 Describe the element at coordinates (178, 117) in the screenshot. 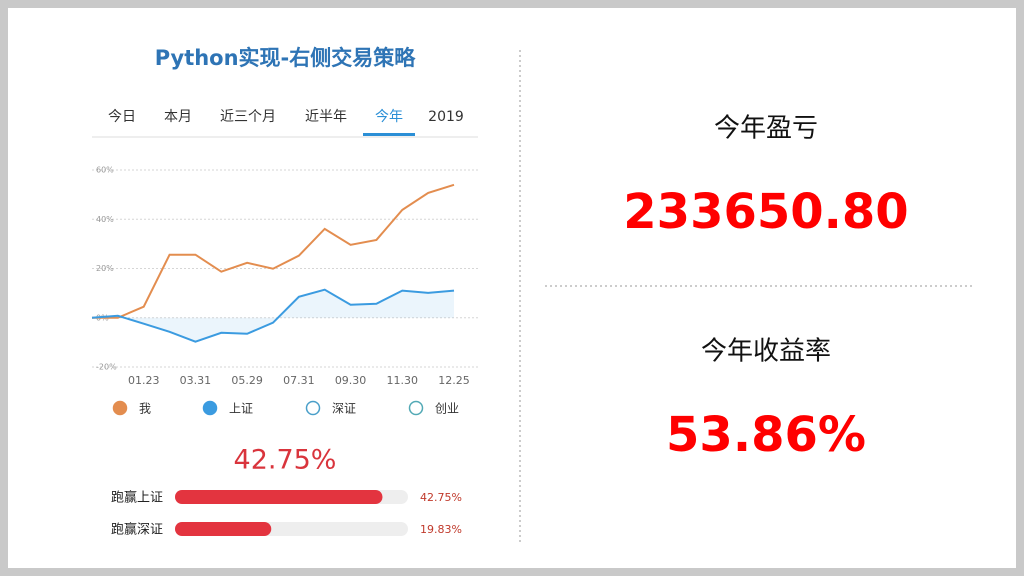

I see `tab: 本月` at that location.